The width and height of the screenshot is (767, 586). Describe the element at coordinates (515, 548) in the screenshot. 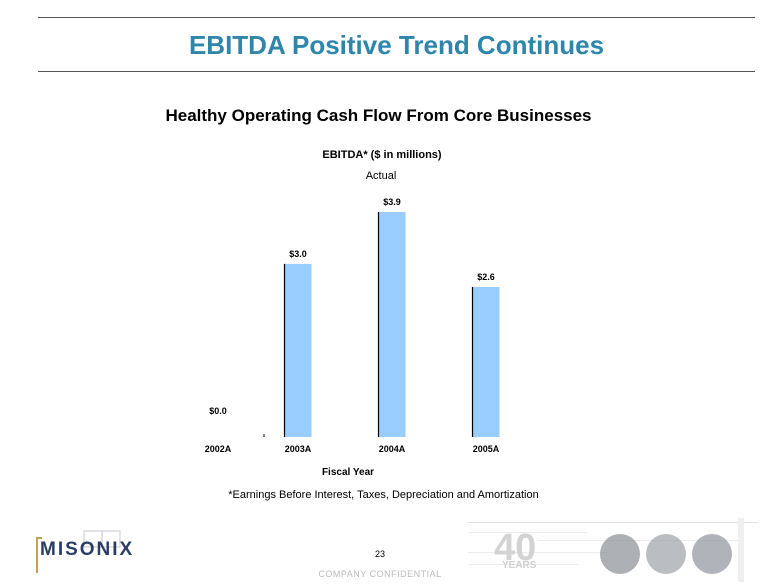

I see `anniversary-number: 40` at that location.